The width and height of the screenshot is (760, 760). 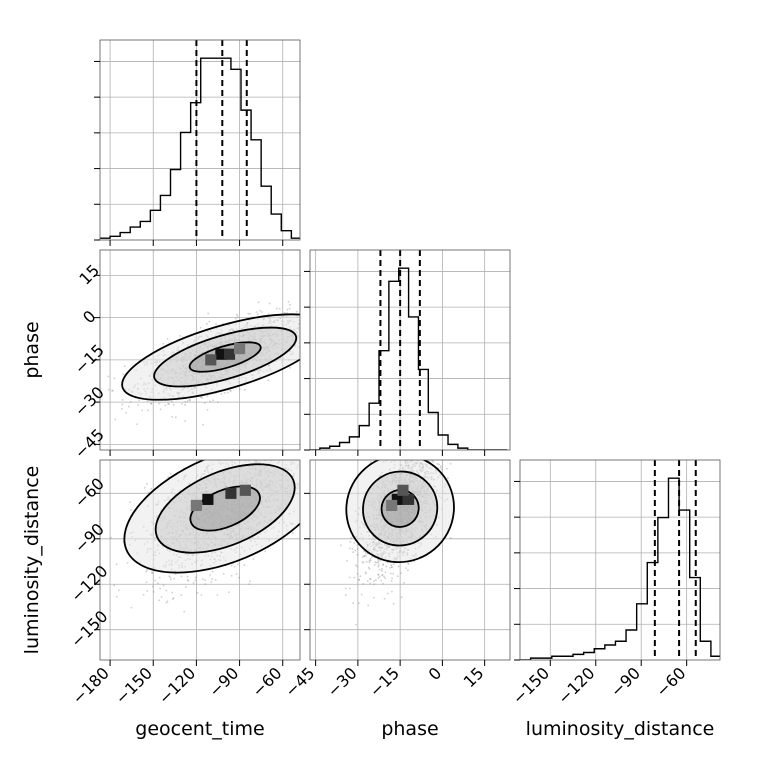 I want to click on grid, so click(x=620, y=560).